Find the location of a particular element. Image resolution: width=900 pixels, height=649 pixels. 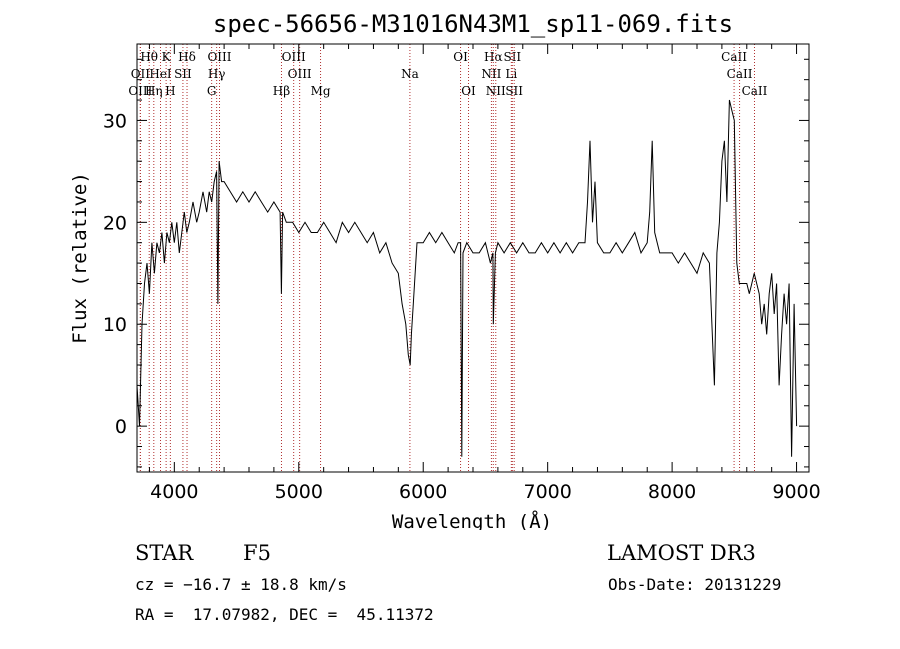

observation-date: Obs-Date: 20131229 is located at coordinates (695, 584).